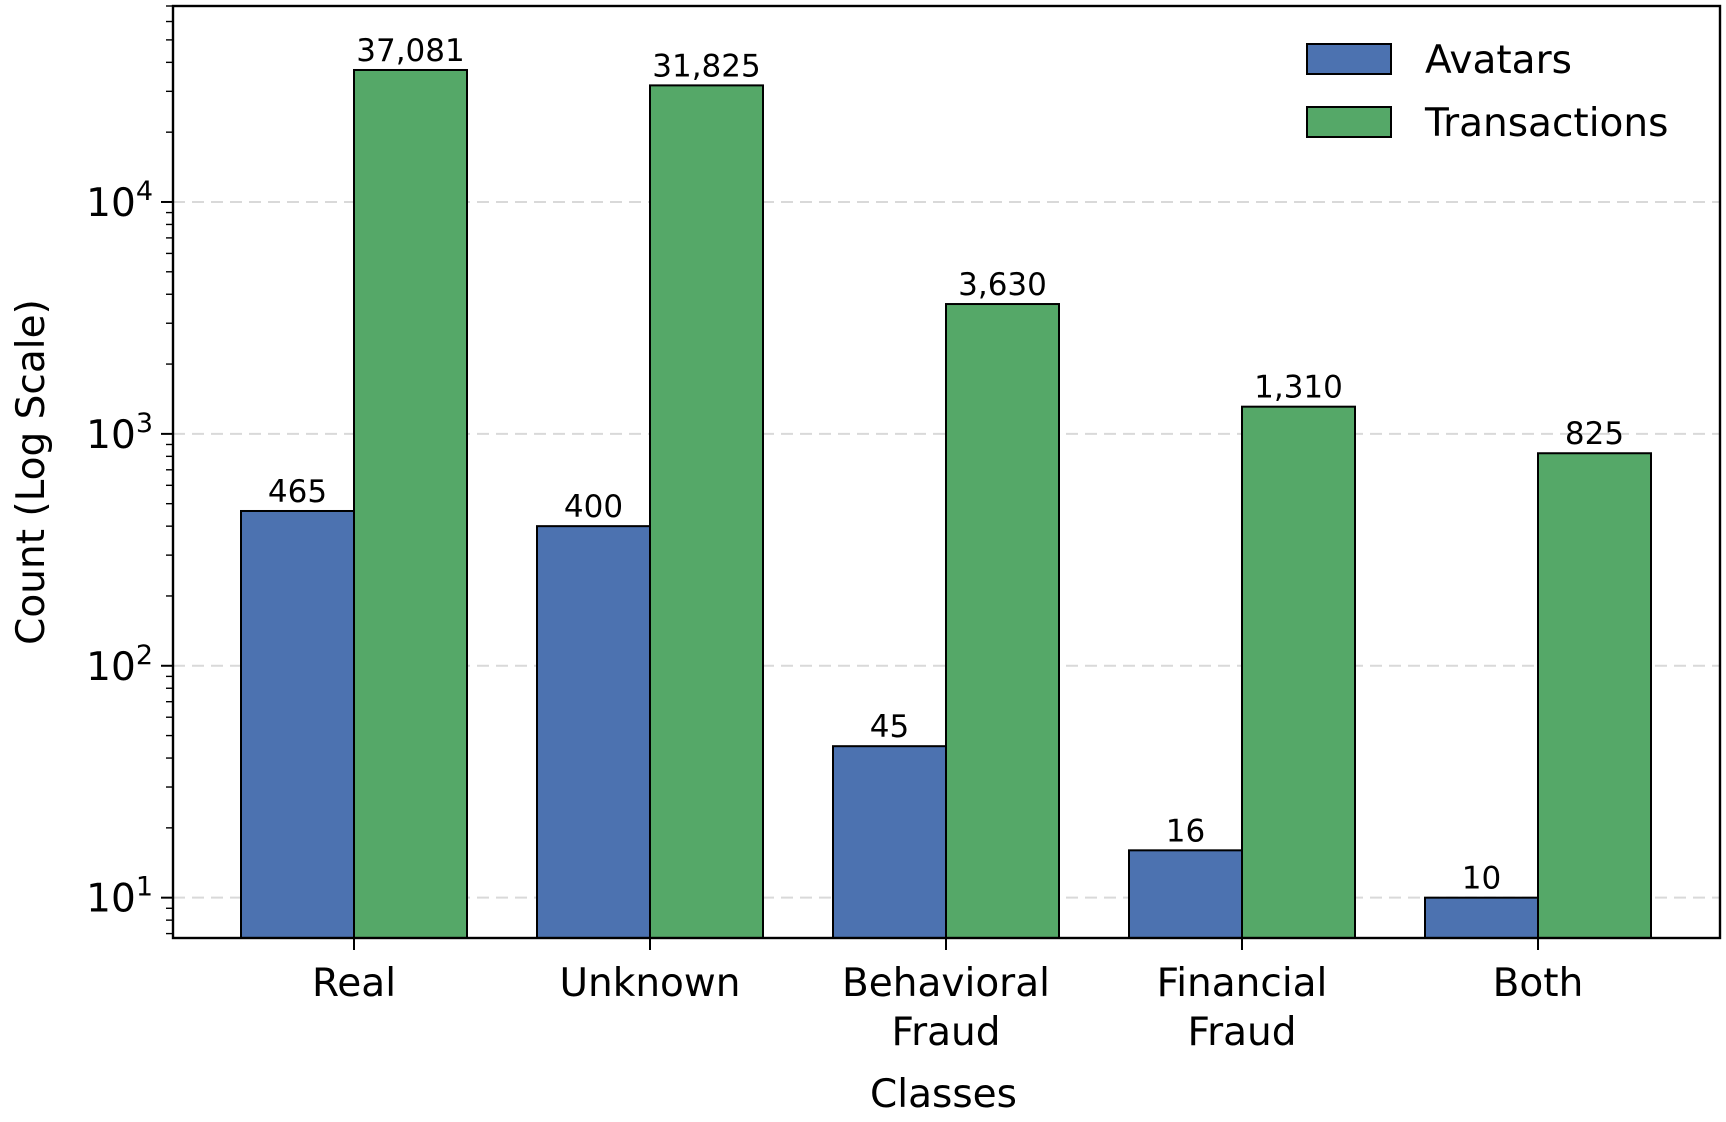  What do you see at coordinates (1546, 123) in the screenshot?
I see `legend-label-transactions: Transactions` at bounding box center [1546, 123].